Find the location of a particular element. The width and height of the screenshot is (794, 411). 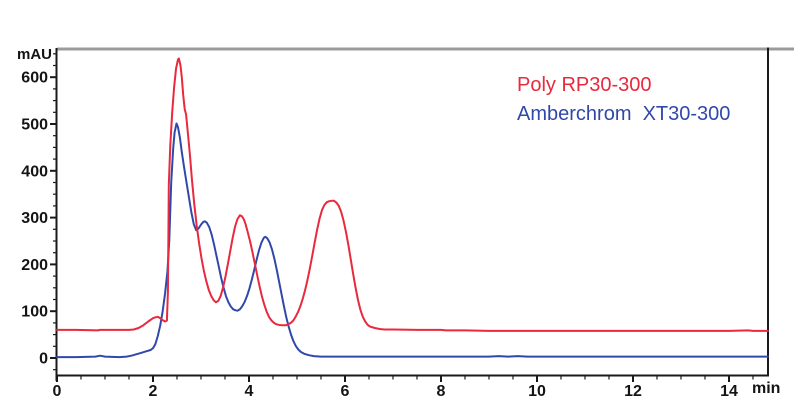

x-tick-label: 10 is located at coordinates (537, 391).